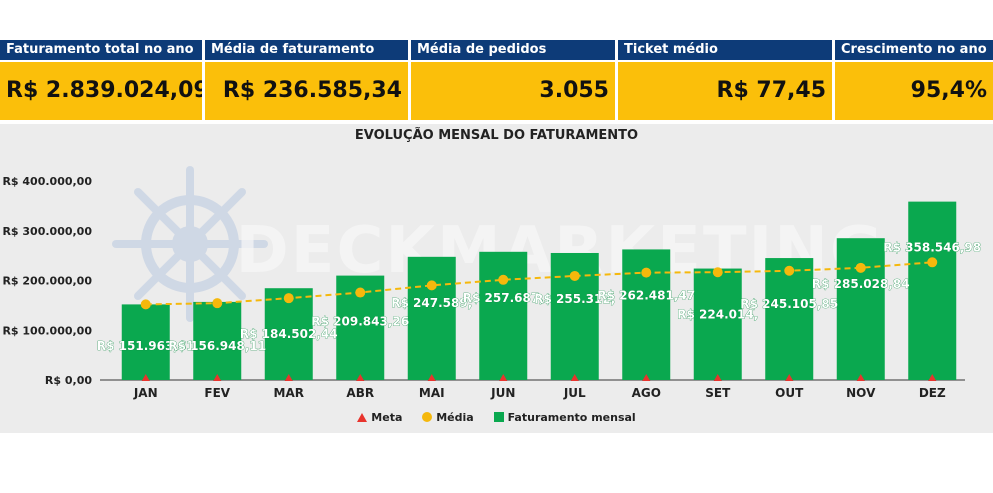 This screenshot has width=993, height=493. Describe the element at coordinates (503, 315) in the screenshot. I see `bar-jun` at that location.